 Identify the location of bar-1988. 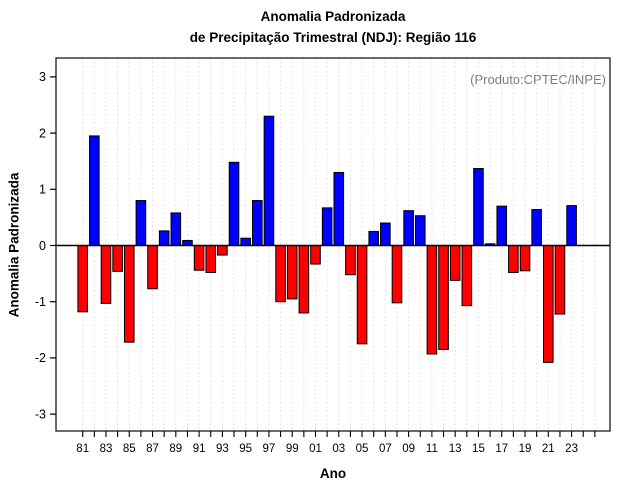
(164, 238).